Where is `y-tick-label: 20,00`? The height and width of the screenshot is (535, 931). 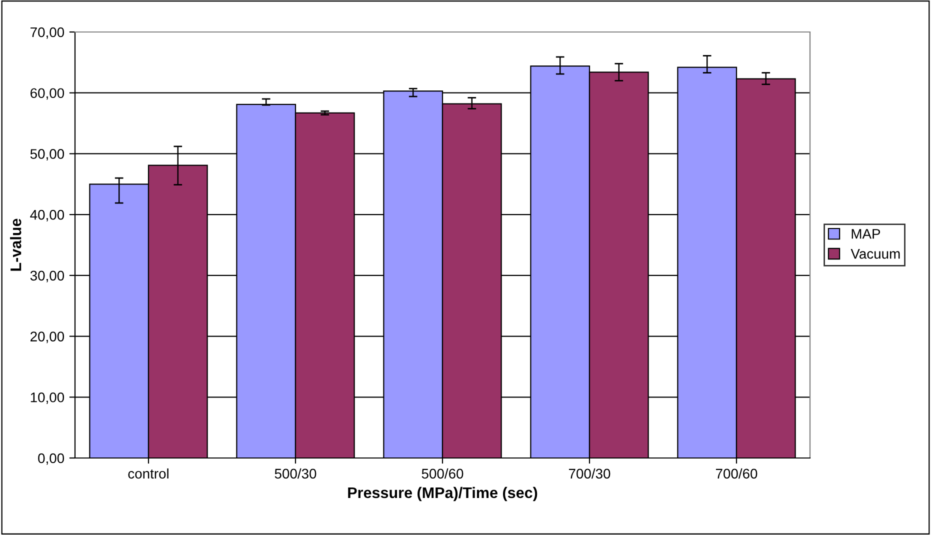
y-tick-label: 20,00 is located at coordinates (47, 338).